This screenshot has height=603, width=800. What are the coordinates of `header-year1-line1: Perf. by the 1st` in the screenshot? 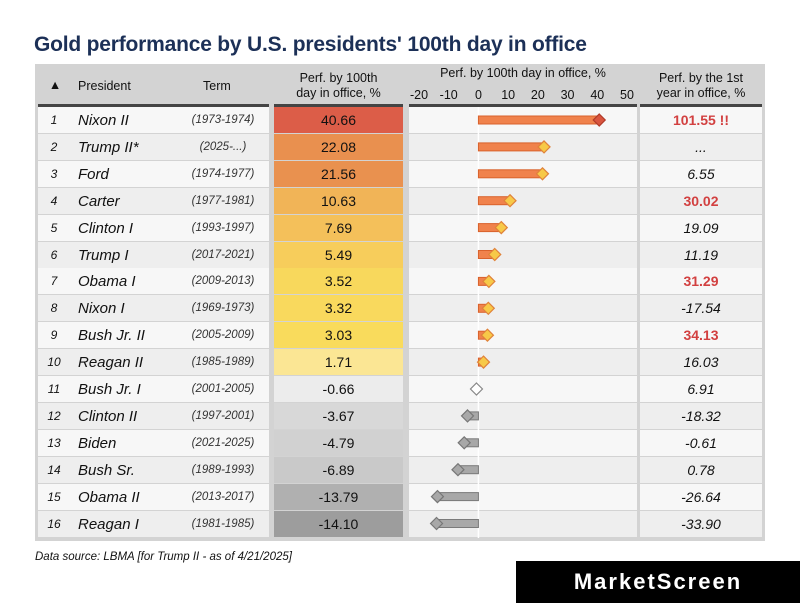 It's located at (701, 77).